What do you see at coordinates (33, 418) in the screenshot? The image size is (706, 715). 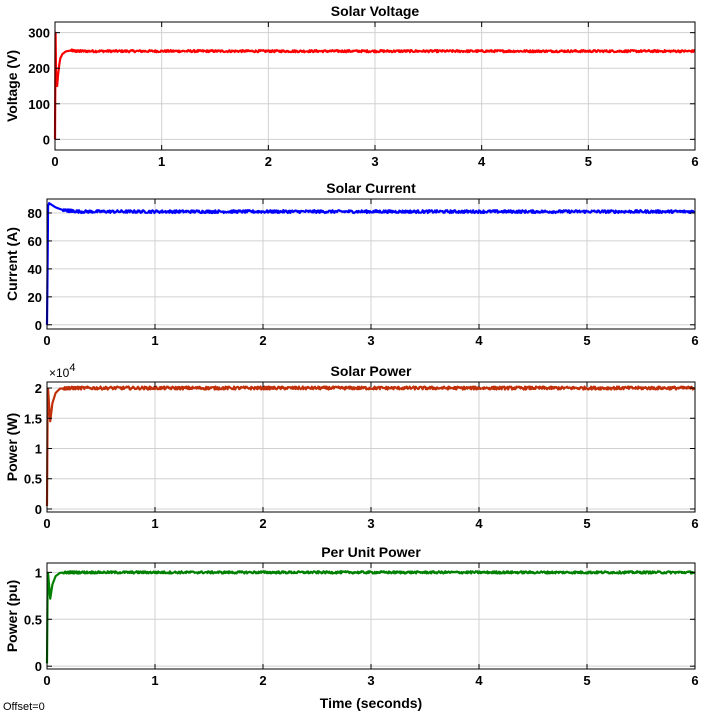 I see `y-tick-label: 1.5` at bounding box center [33, 418].